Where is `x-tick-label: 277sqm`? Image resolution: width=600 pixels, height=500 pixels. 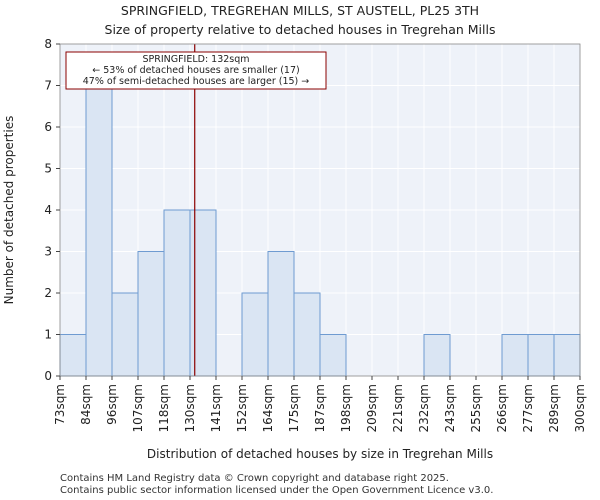 x-tick-label: 277sqm is located at coordinates (528, 408).